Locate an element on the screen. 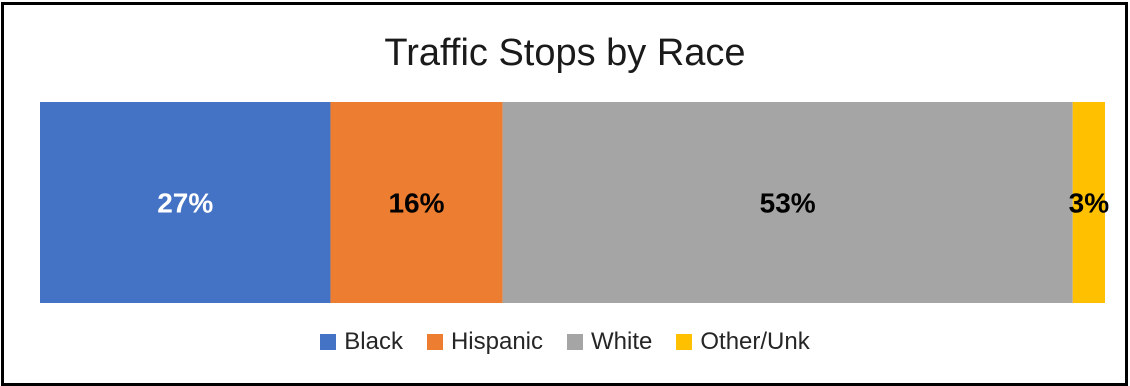 The width and height of the screenshot is (1130, 386). data-label-black: 27% is located at coordinates (185, 203).